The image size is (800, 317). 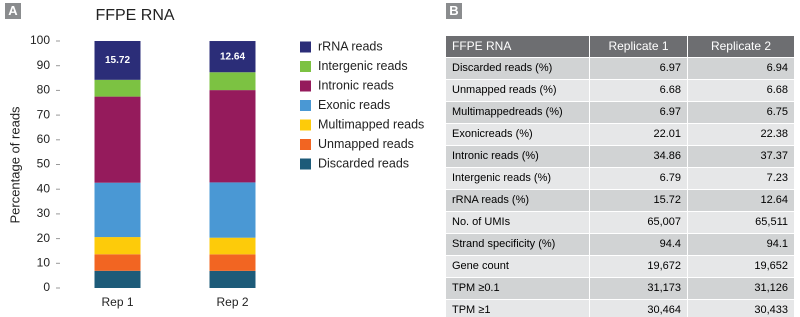 I want to click on table-row: Gene count 19,672 19,652, so click(x=620, y=267).